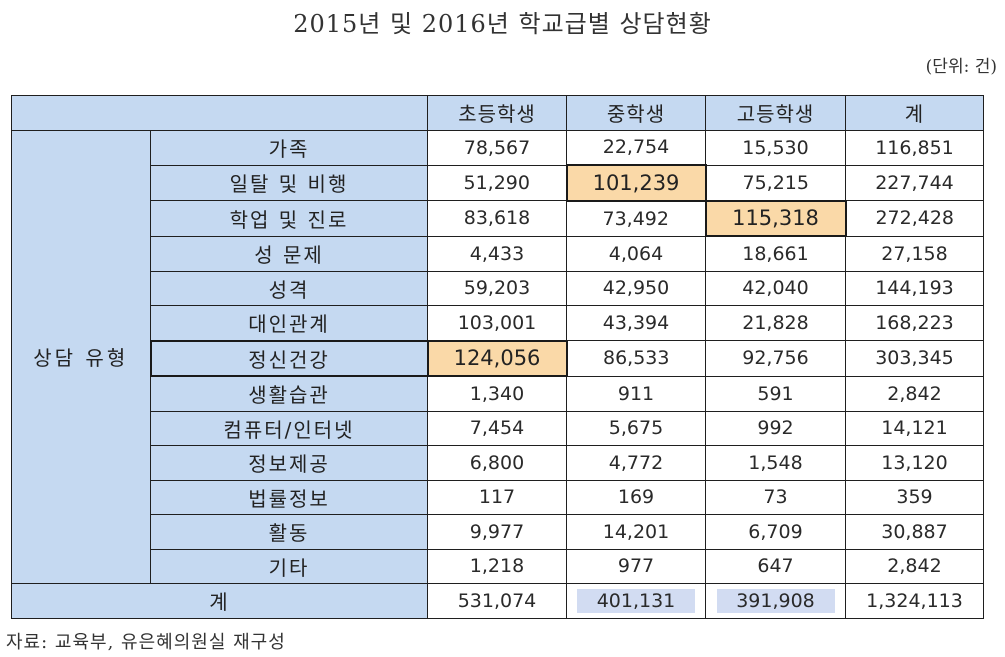 This screenshot has height=657, width=1005. Describe the element at coordinates (775, 463) in the screenshot. I see `data-cell: 1,548` at that location.